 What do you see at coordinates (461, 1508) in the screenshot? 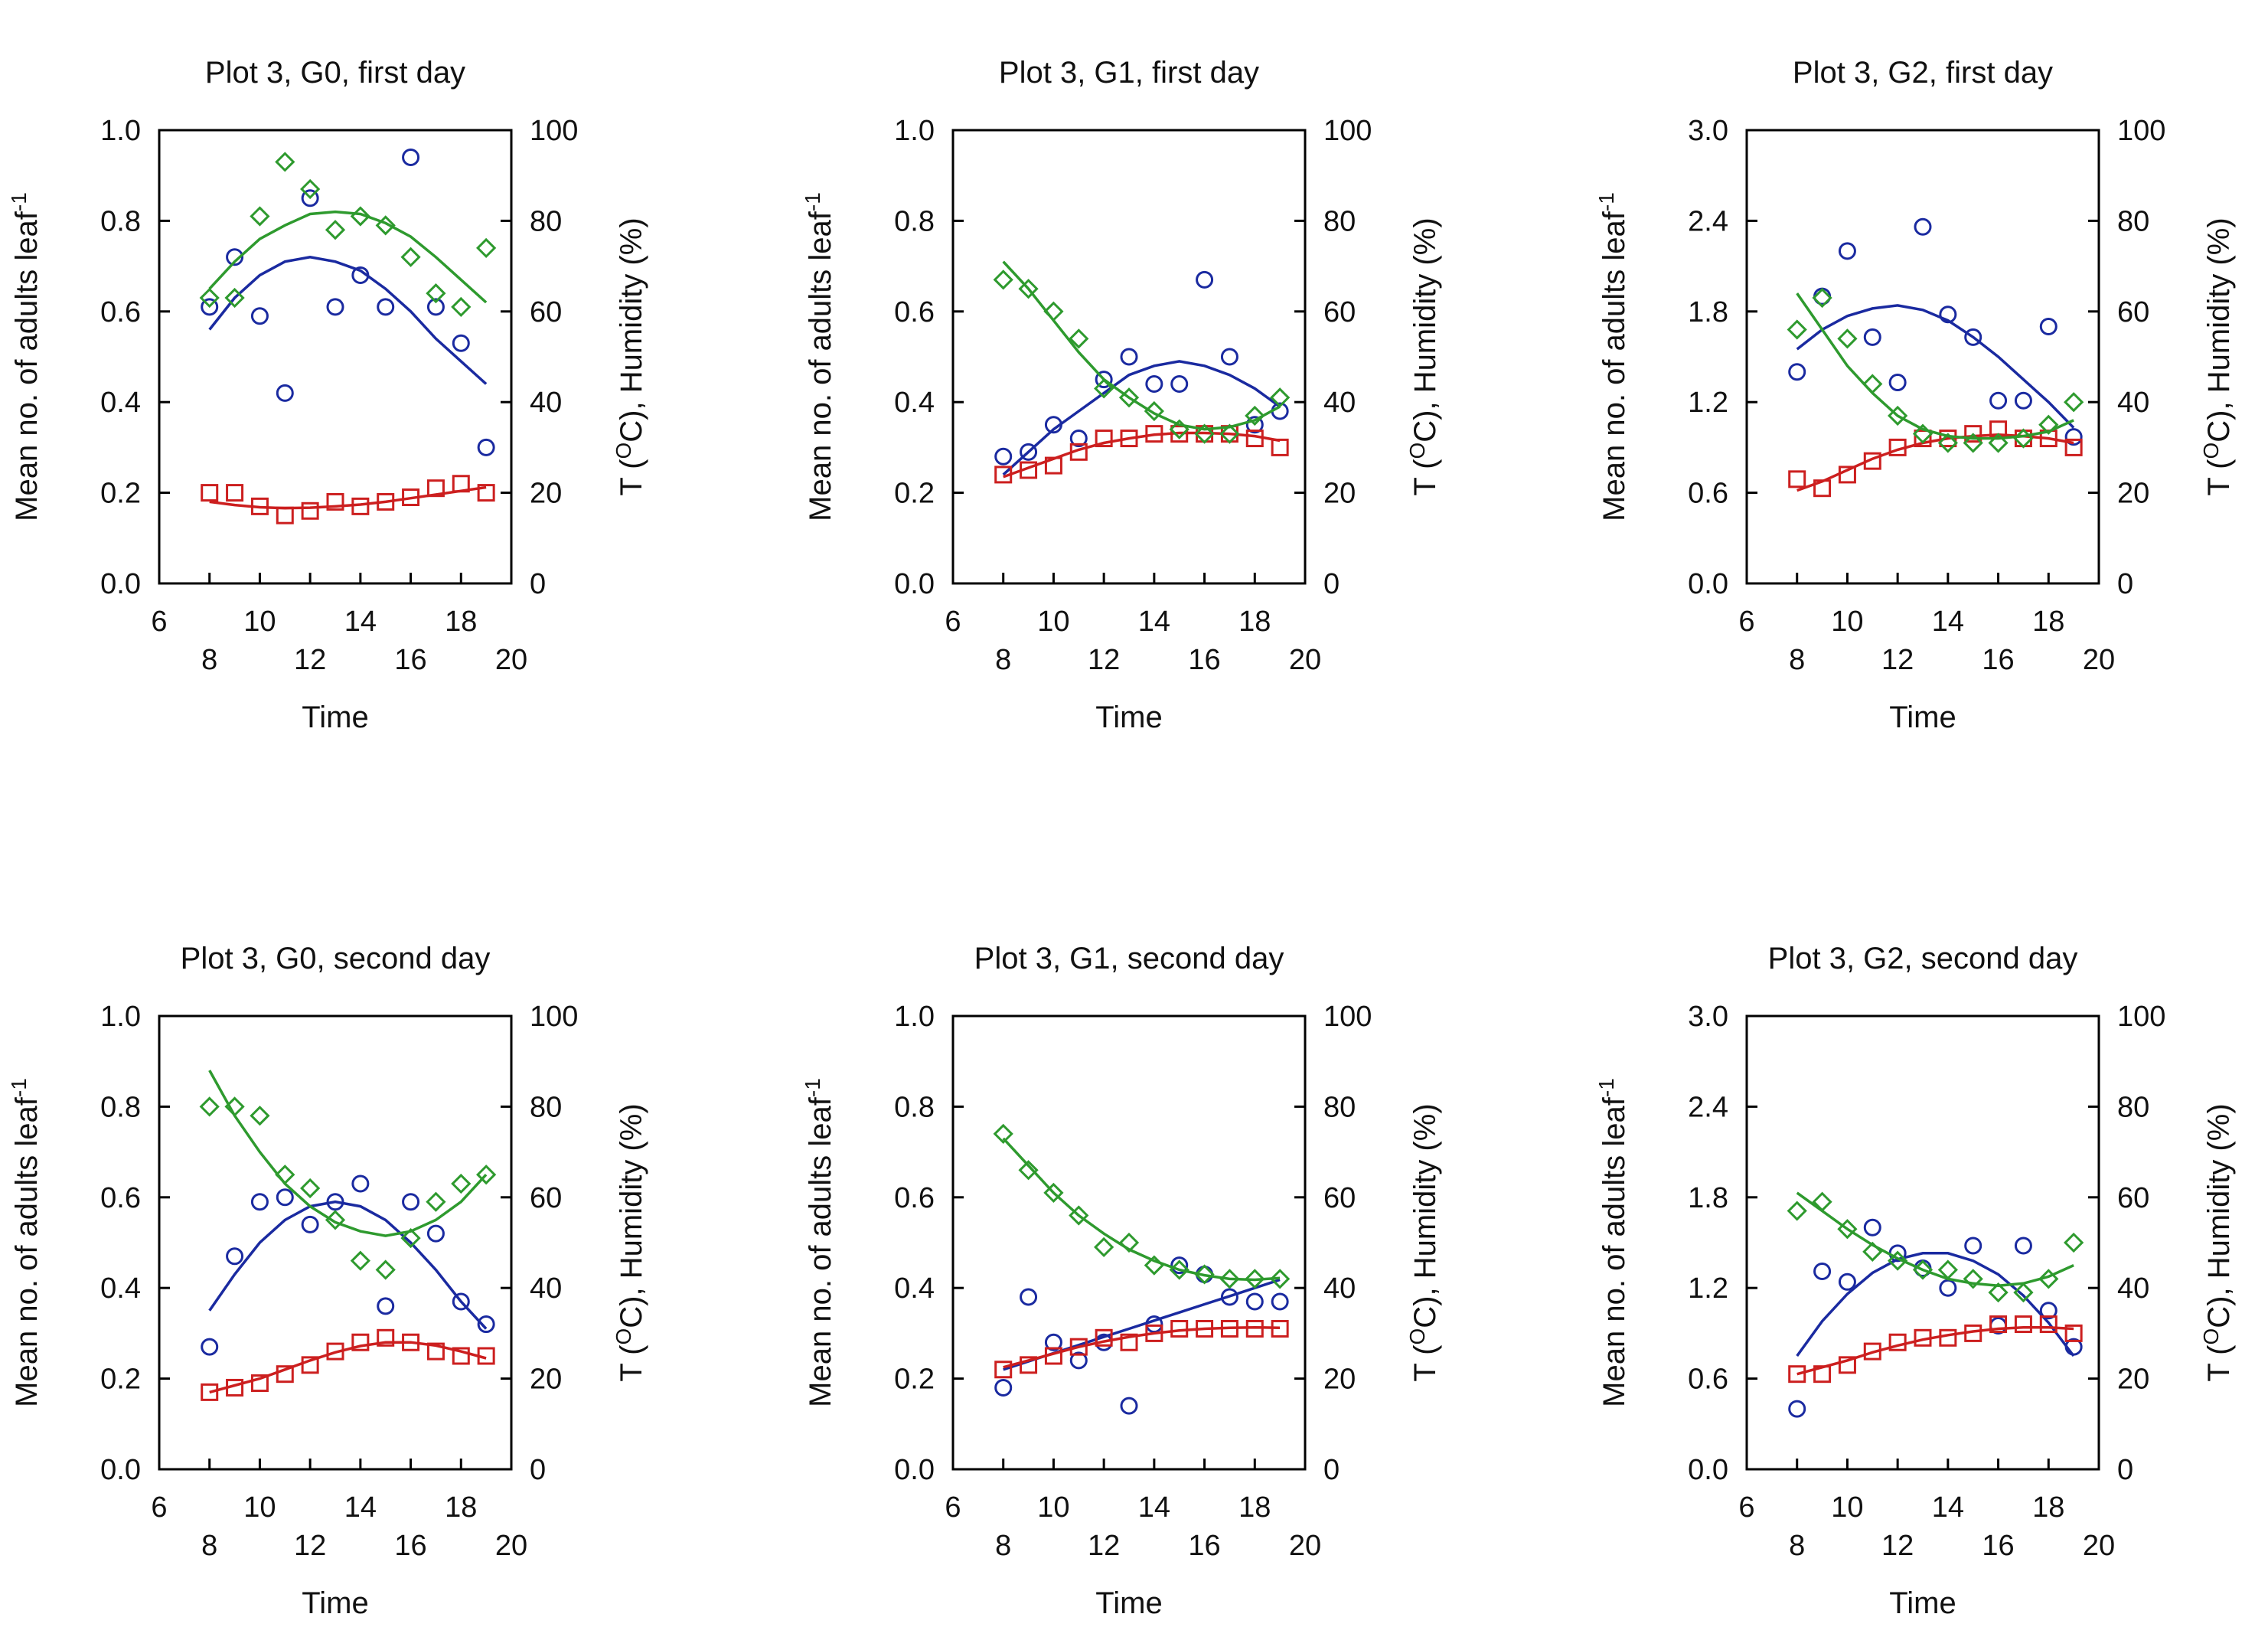
I see `x-tick-label: 18` at bounding box center [461, 1508].